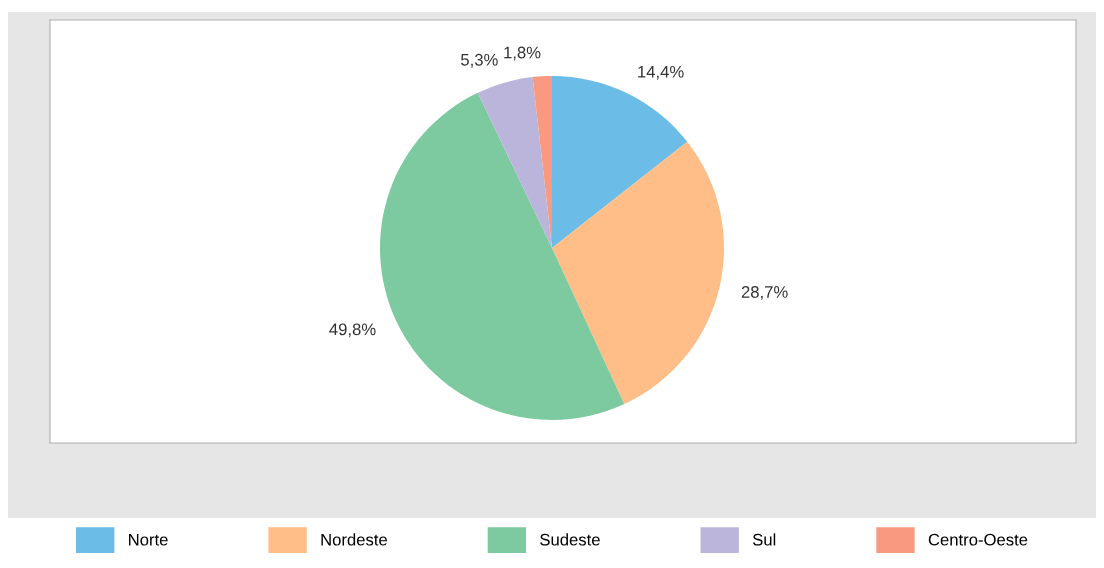 This screenshot has height=568, width=1104. Describe the element at coordinates (522, 53) in the screenshot. I see `data-label: 1,8%` at that location.